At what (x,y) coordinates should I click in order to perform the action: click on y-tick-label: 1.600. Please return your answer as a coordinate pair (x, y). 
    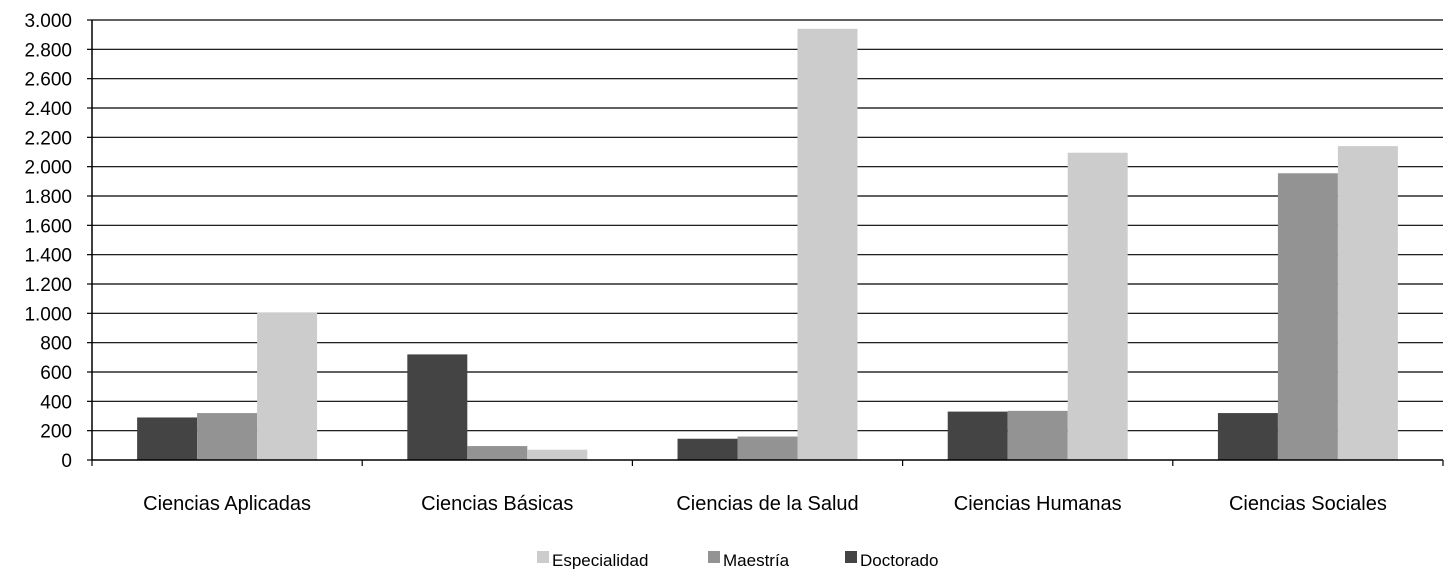
    Looking at the image, I should click on (48, 226).